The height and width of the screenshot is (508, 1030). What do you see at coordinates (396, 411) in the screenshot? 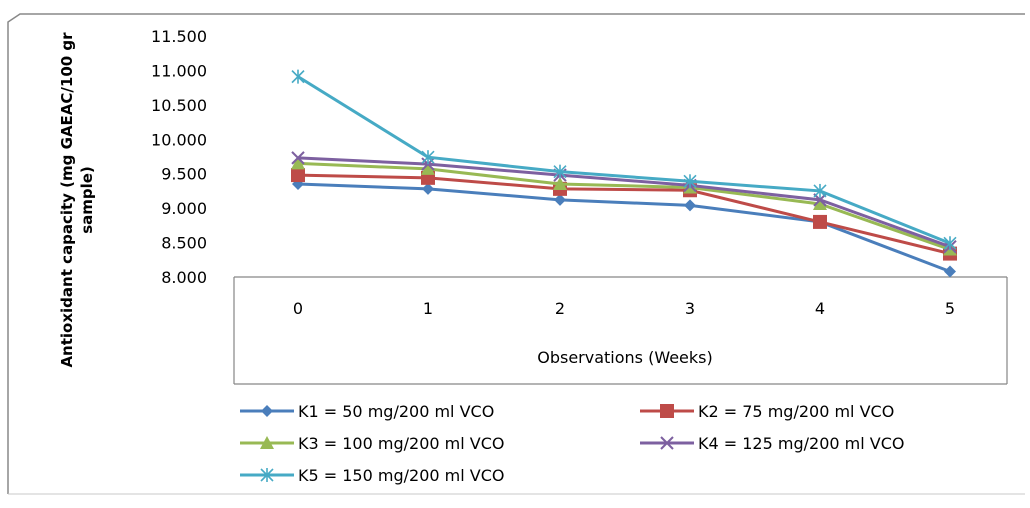
I see `legend-label: K1 = 50 mg/200 ml VCO` at bounding box center [396, 411].